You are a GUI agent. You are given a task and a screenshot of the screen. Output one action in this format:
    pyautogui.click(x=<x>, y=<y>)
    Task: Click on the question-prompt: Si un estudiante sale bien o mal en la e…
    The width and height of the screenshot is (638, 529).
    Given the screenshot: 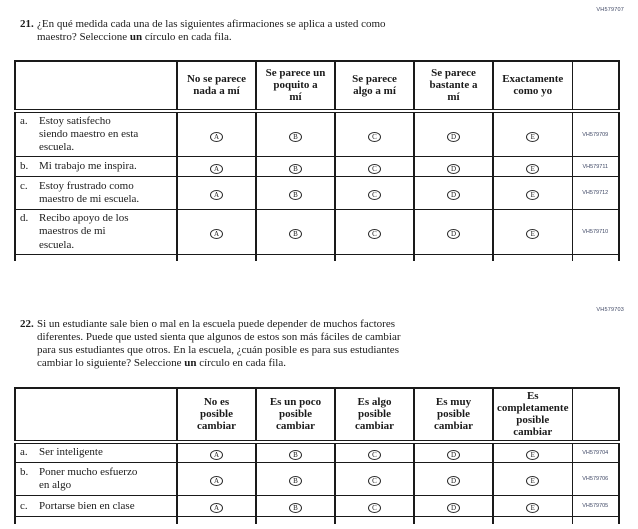 What is the action you would take?
    pyautogui.click(x=281, y=343)
    